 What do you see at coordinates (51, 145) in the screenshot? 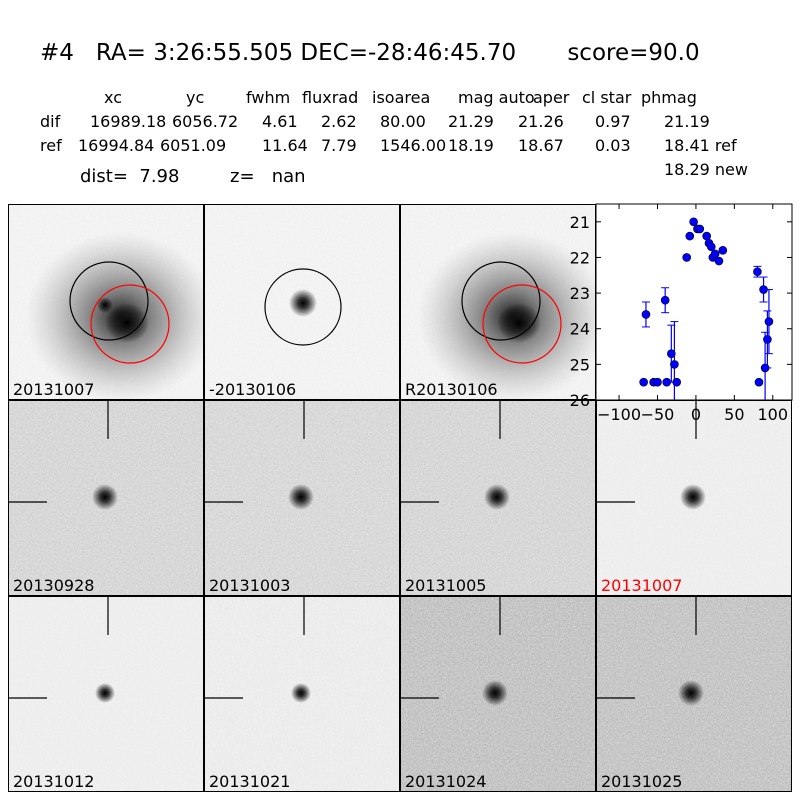
I see `row-label: ref` at bounding box center [51, 145].